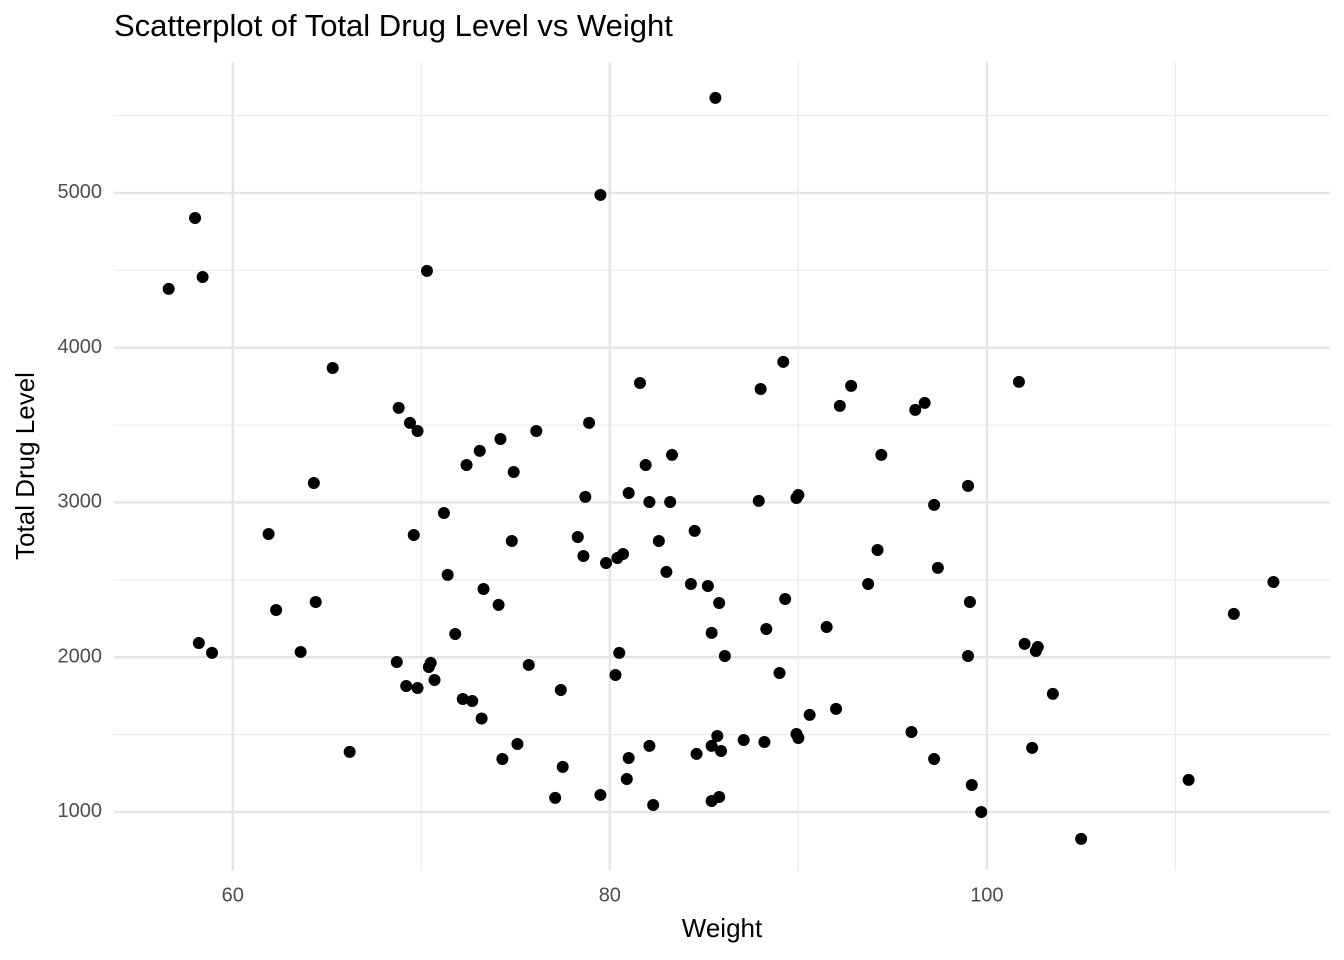  What do you see at coordinates (80, 347) in the screenshot?
I see `y-tick-label: 4000` at bounding box center [80, 347].